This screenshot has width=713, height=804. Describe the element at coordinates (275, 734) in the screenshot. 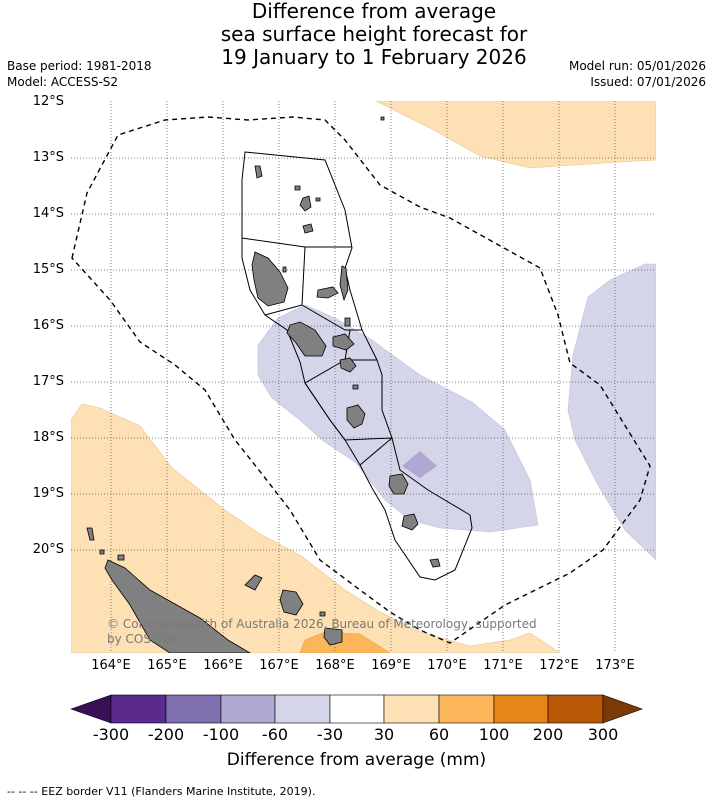

I see `colorbar-tick-label: -60` at that location.